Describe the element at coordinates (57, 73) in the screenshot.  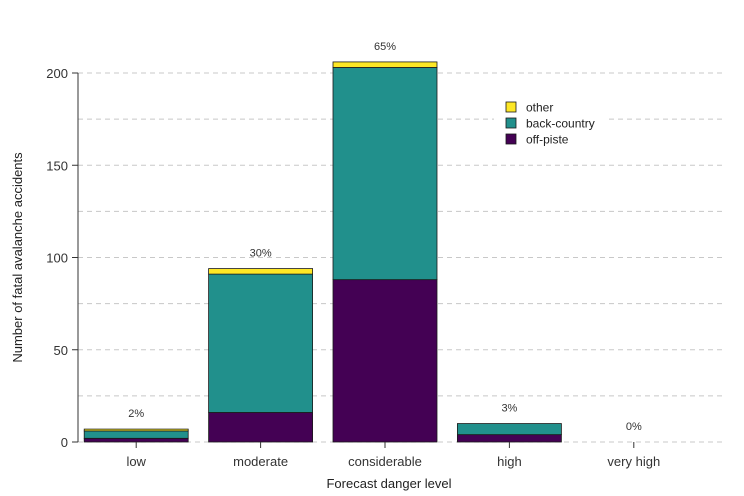
I see `y-tick-label: 200` at that location.